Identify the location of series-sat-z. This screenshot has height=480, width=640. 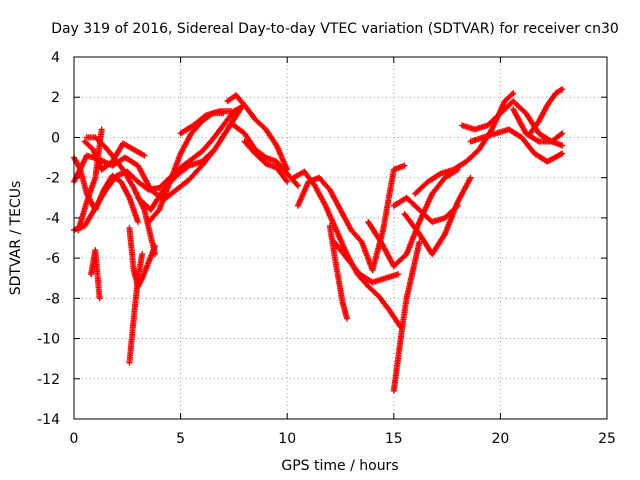
(516, 145).